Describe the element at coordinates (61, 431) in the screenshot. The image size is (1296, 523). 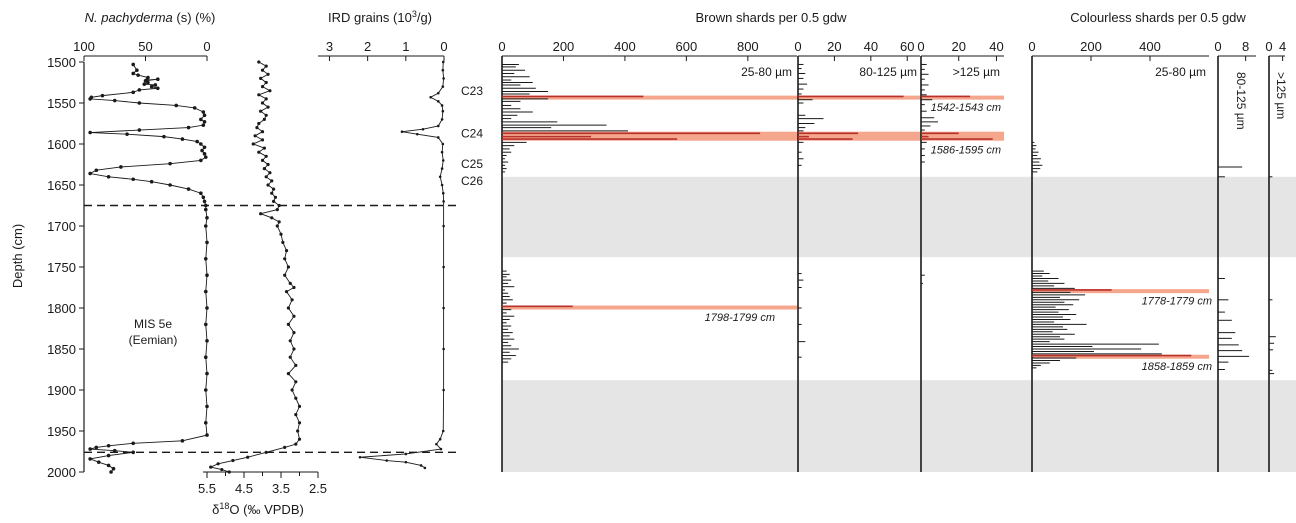
I see `depth-tick-label: 1950` at that location.